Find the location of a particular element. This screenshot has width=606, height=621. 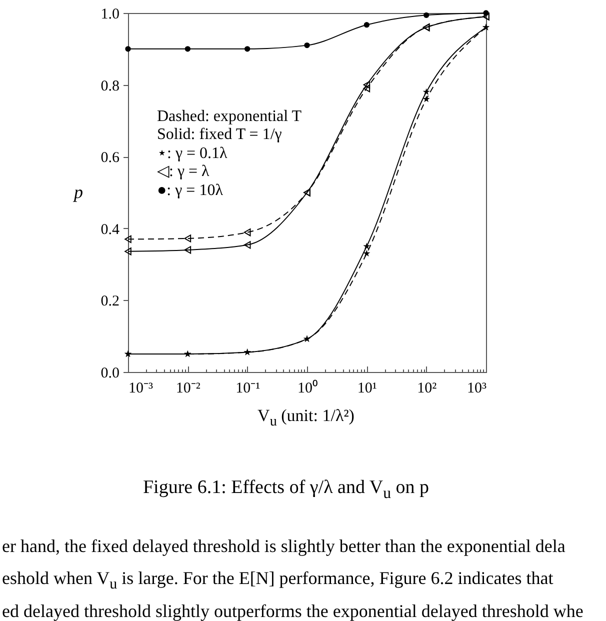

x-tick-label: 10¹ is located at coordinates (367, 388).